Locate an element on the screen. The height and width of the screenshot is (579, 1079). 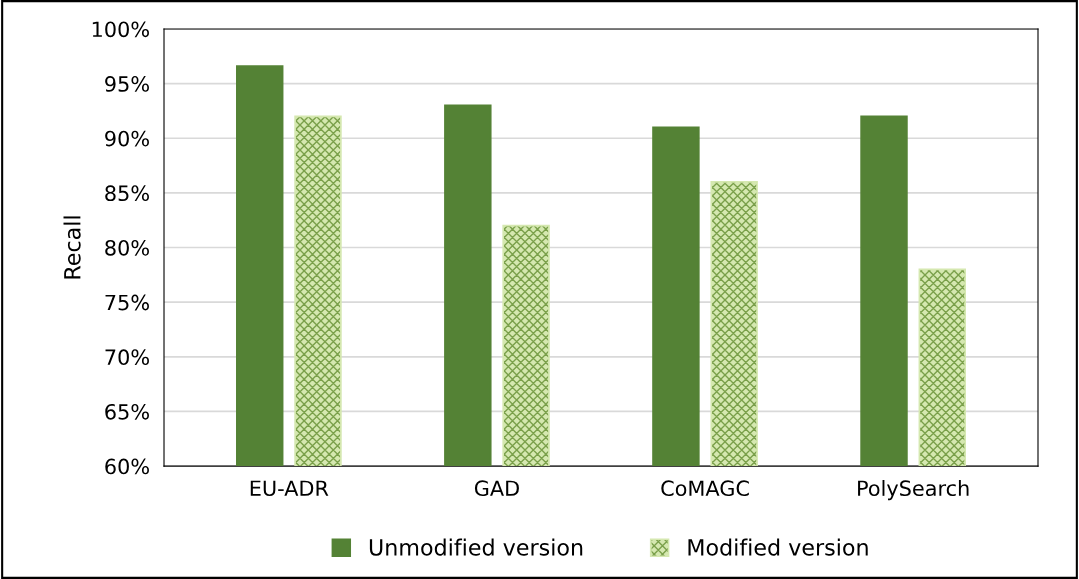
x-tick-label: PolySearch is located at coordinates (913, 490).